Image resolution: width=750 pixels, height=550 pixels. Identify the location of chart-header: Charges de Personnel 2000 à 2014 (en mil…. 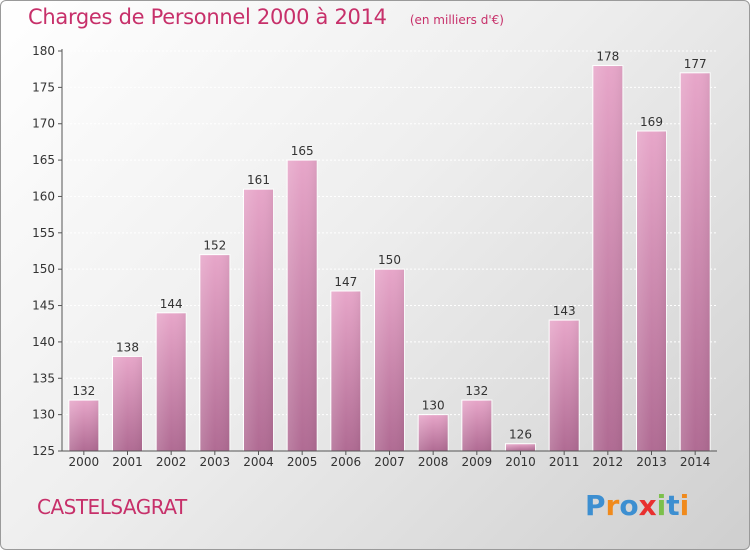
(266, 17).